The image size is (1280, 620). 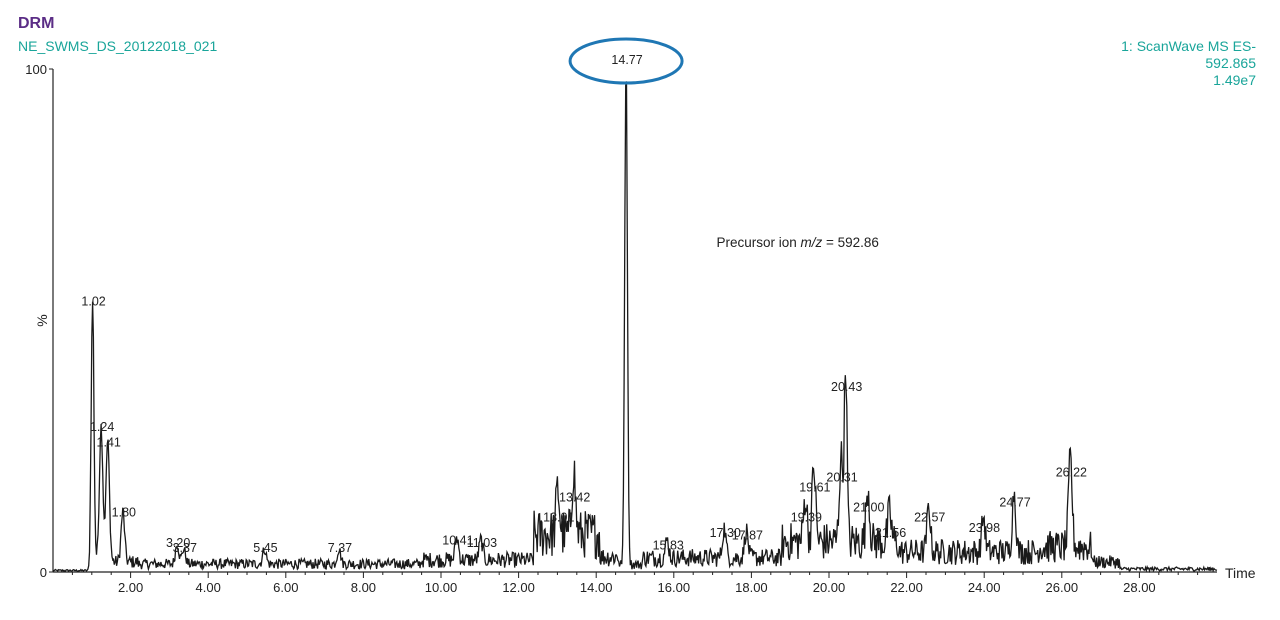 I want to click on x-tick-label: 28.00, so click(x=1139, y=587).